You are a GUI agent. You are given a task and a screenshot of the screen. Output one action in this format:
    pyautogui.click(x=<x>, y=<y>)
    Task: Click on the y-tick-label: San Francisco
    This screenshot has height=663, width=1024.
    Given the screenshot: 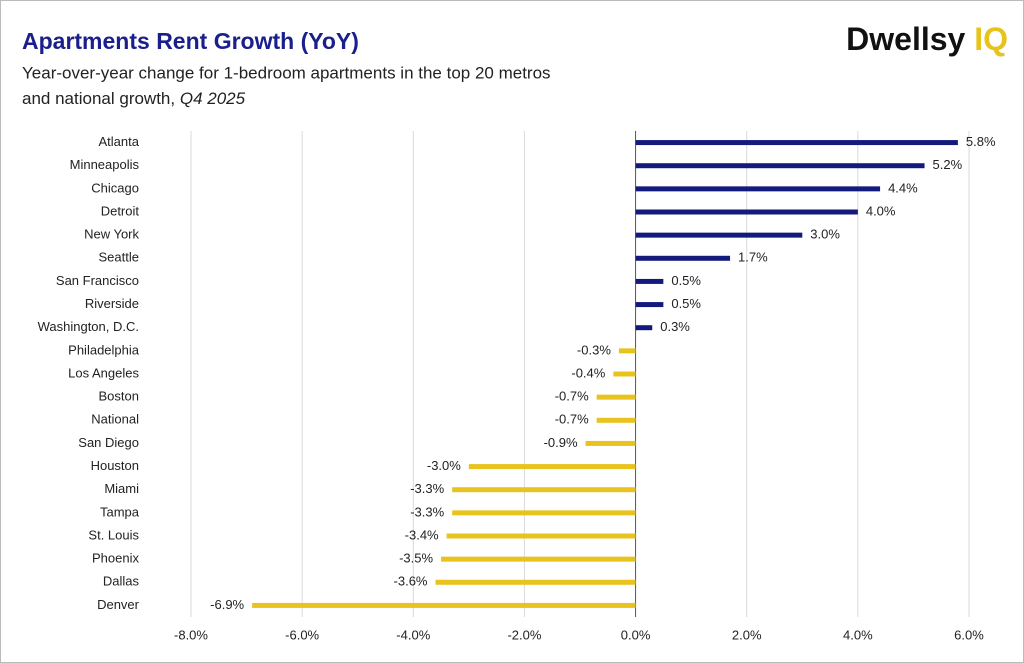 What is the action you would take?
    pyautogui.click(x=97, y=280)
    